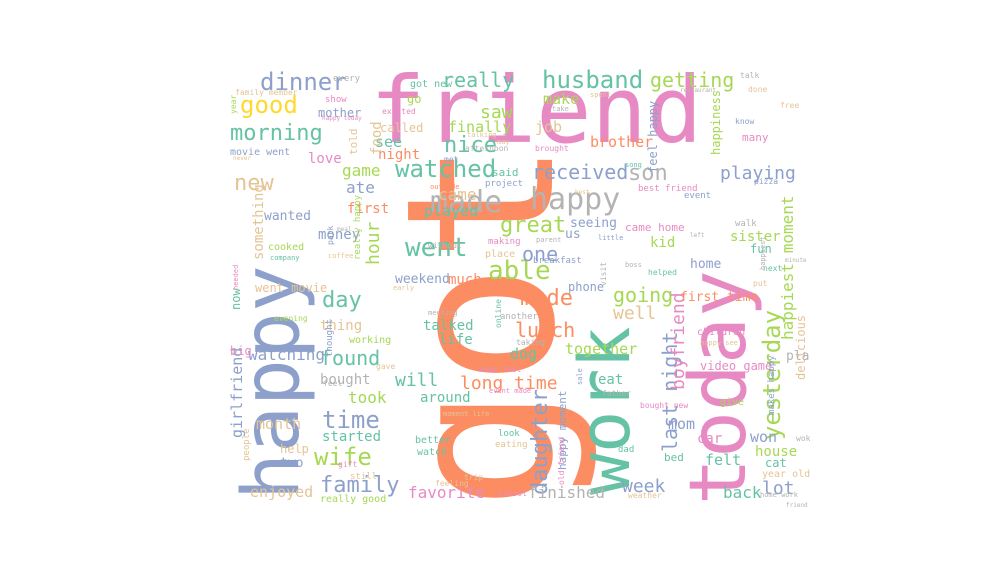  Describe the element at coordinates (742, 492) in the screenshot. I see `word-cloud-word: back` at that location.